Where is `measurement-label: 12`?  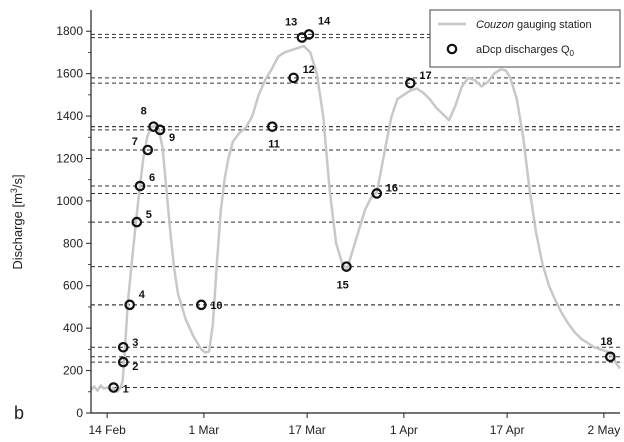 measurement-label: 12 is located at coordinates (309, 70).